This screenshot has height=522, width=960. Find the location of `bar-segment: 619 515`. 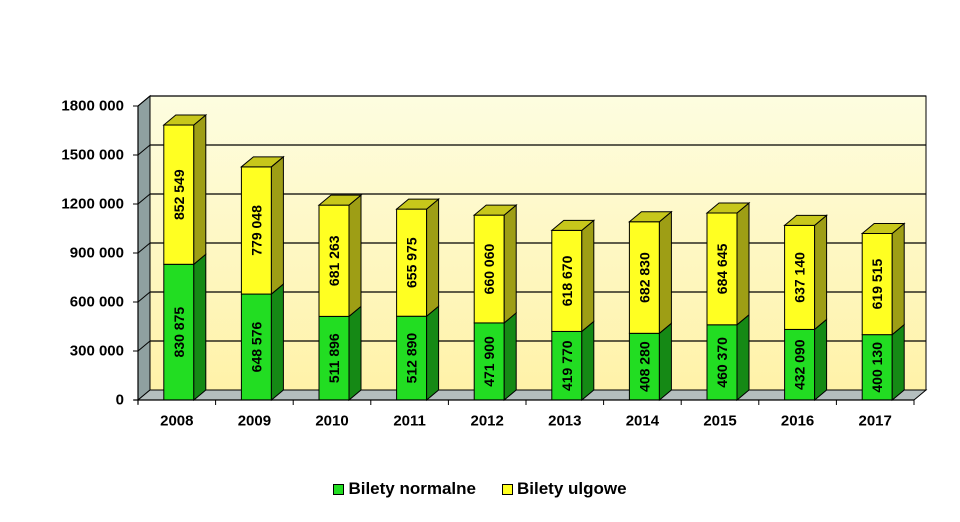

bar-segment: 619 515 is located at coordinates (883, 279).